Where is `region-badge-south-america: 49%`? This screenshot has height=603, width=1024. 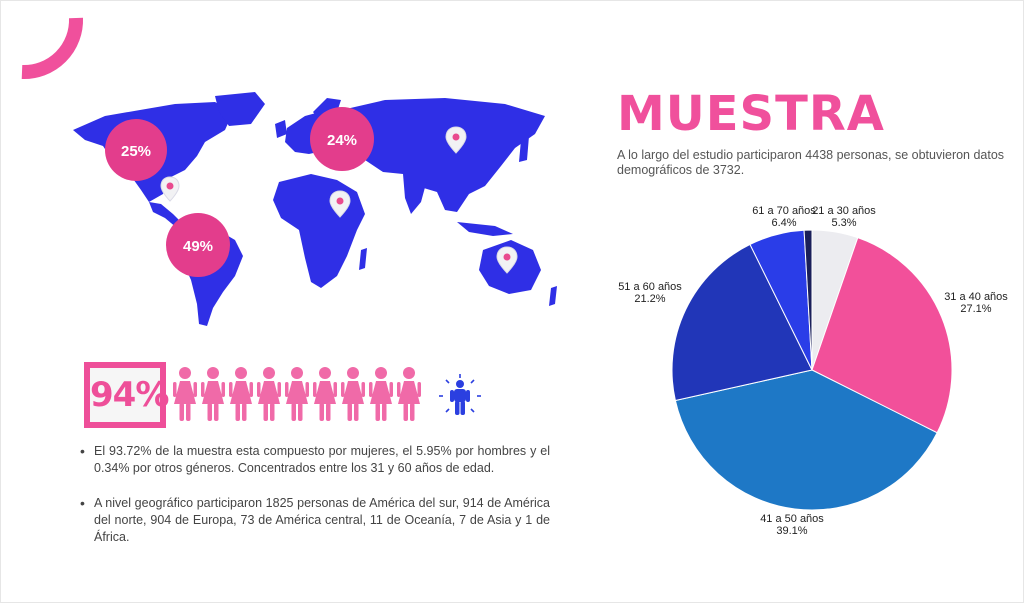 region-badge-south-america: 49% is located at coordinates (198, 245).